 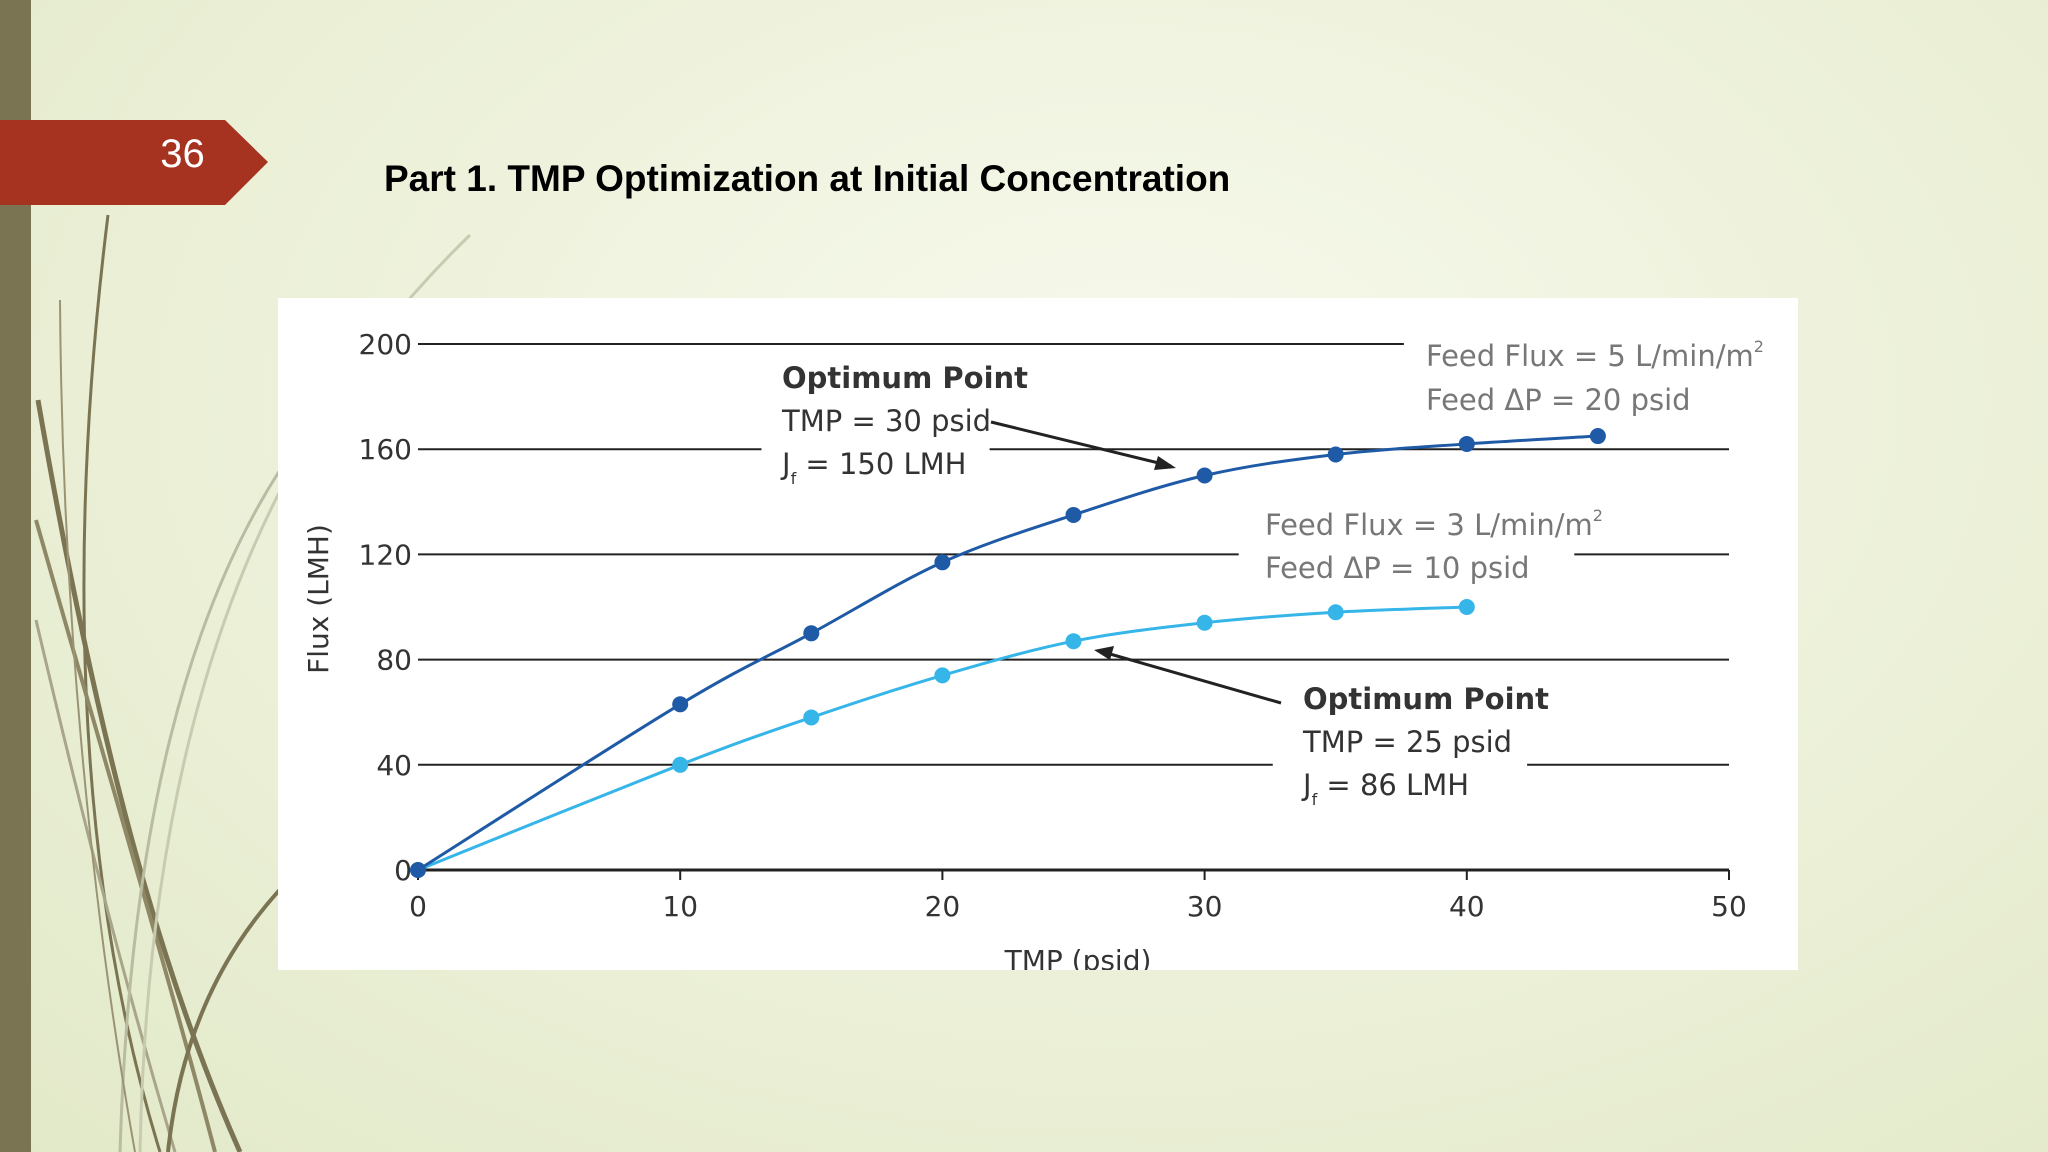 I want to click on x-tick-label-20: 20, so click(x=943, y=906).